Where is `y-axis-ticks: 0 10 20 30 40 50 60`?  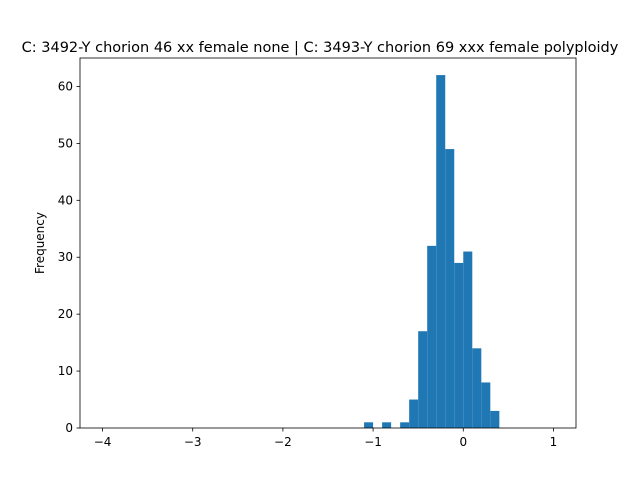
y-axis-ticks: 0 10 20 30 40 50 60 is located at coordinates (69, 257).